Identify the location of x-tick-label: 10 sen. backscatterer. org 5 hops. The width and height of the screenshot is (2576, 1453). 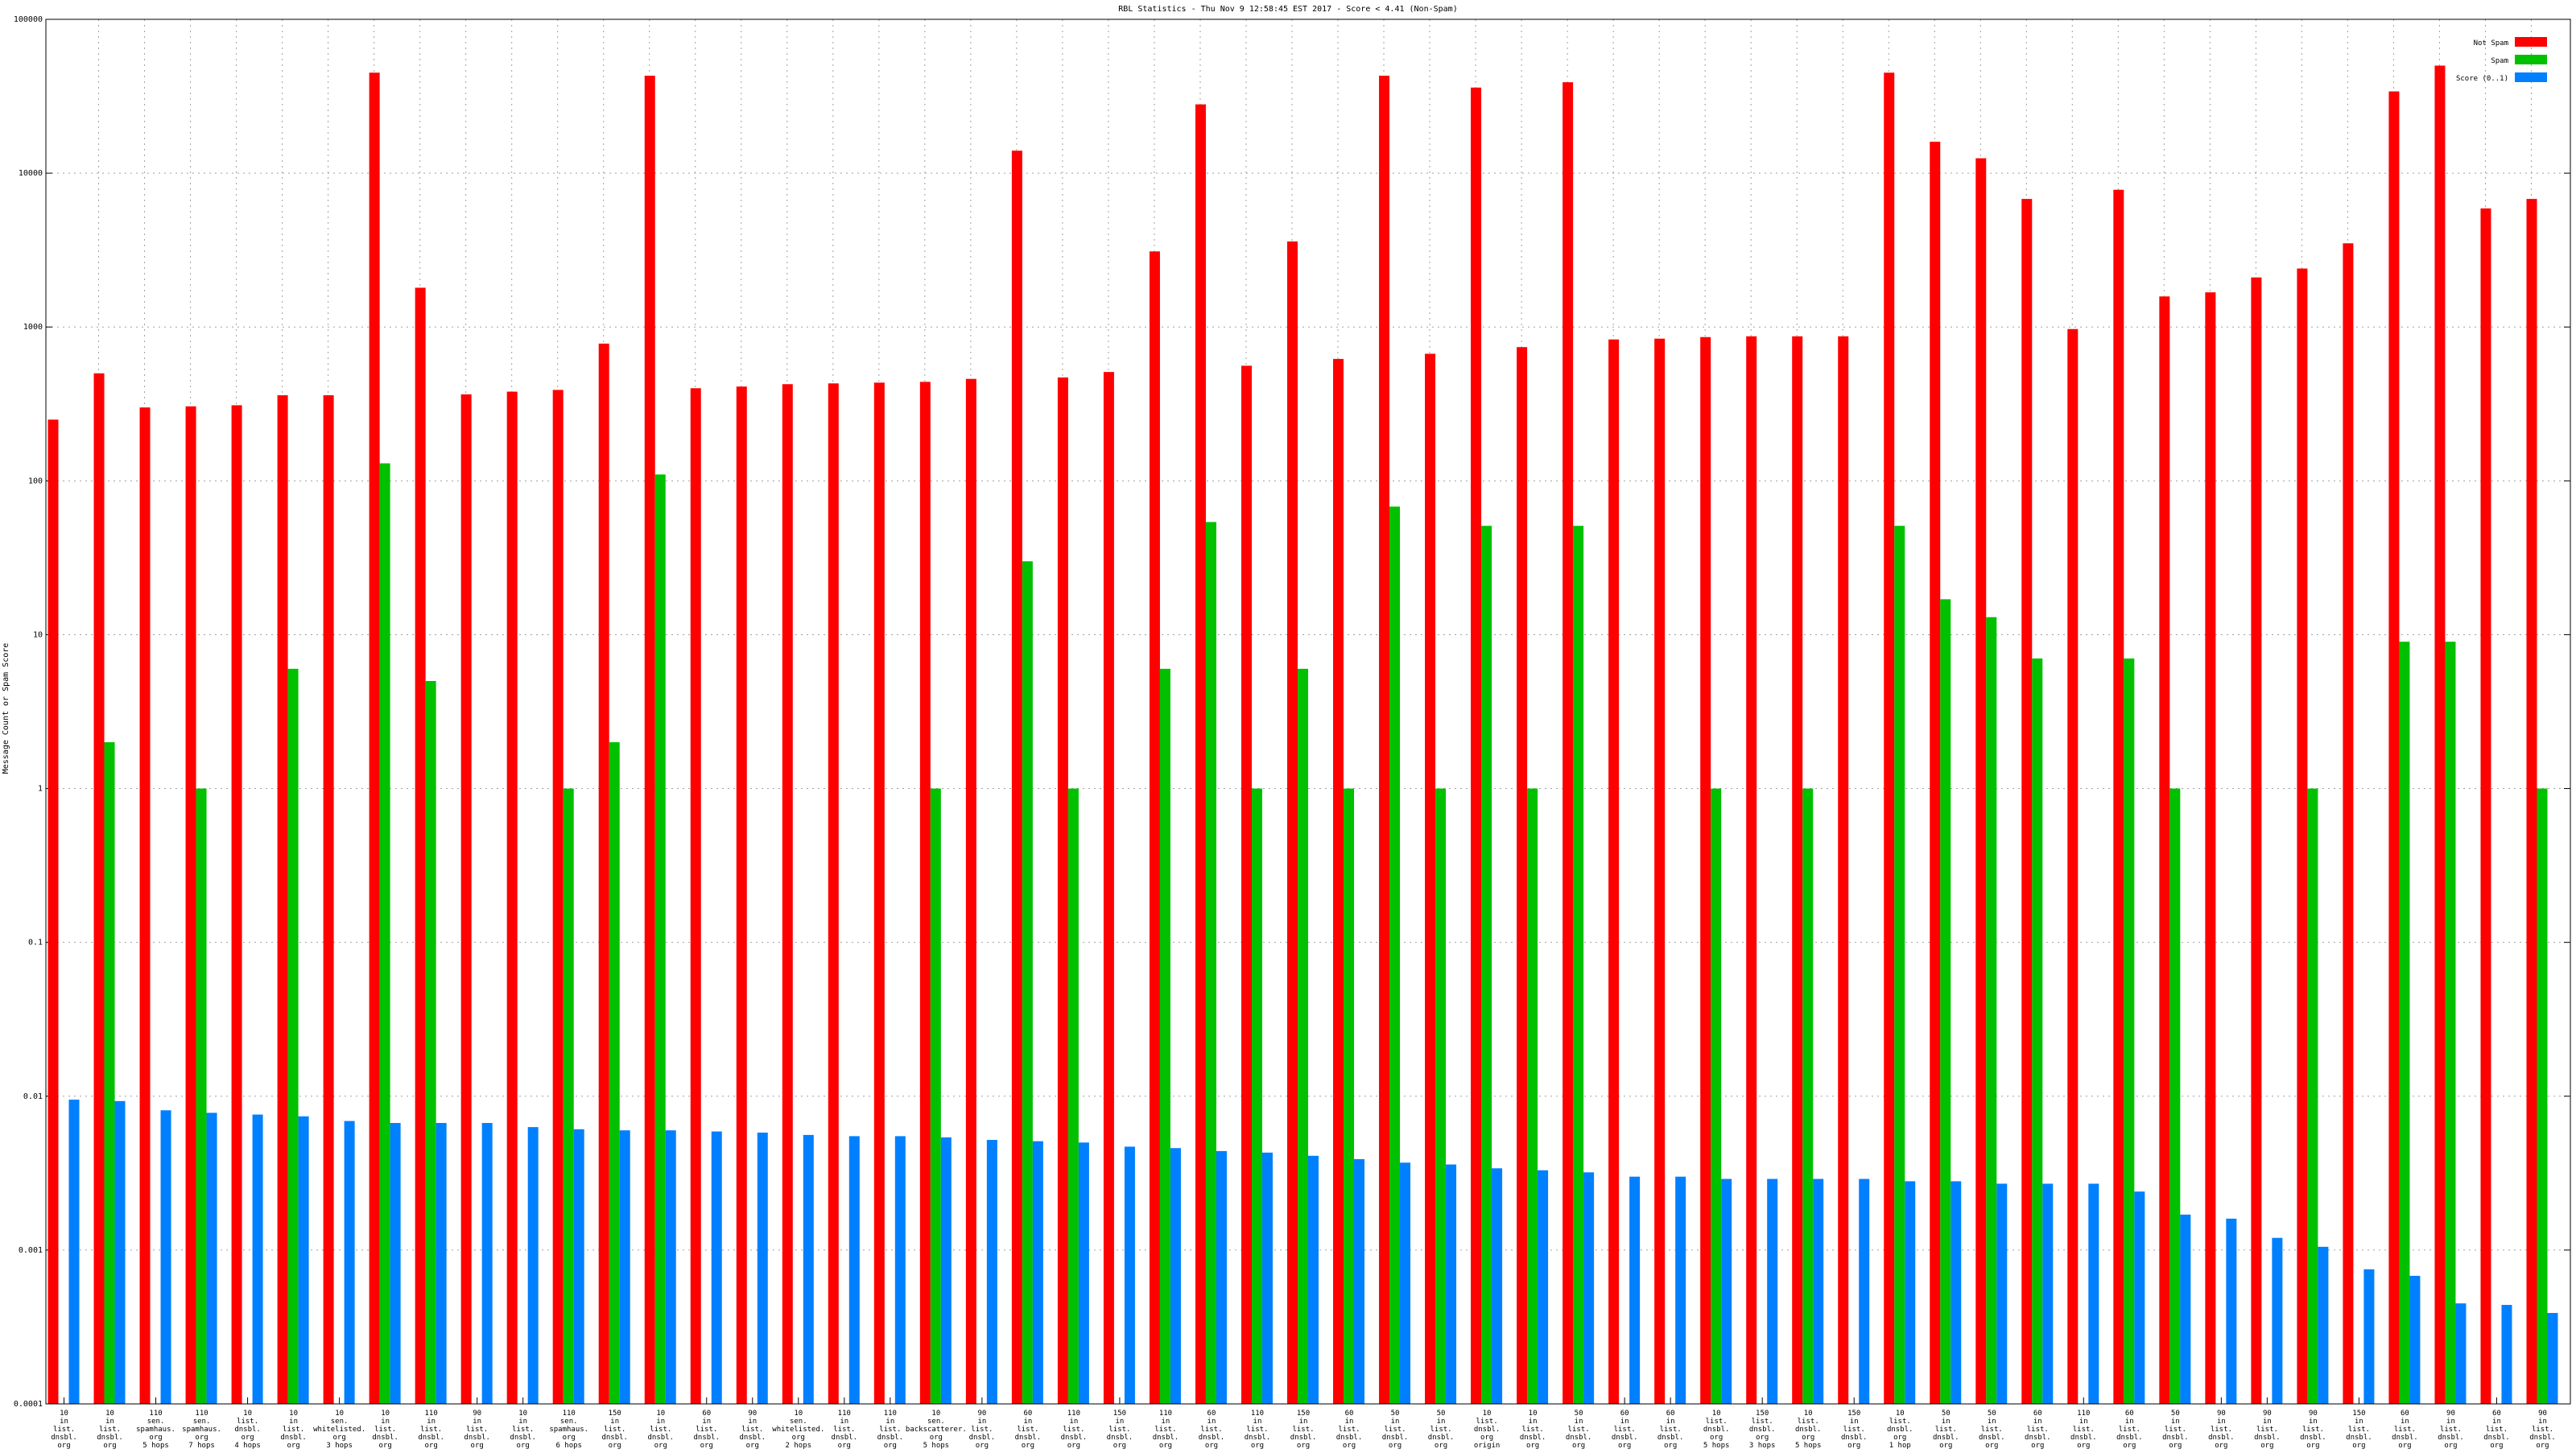
(936, 1429).